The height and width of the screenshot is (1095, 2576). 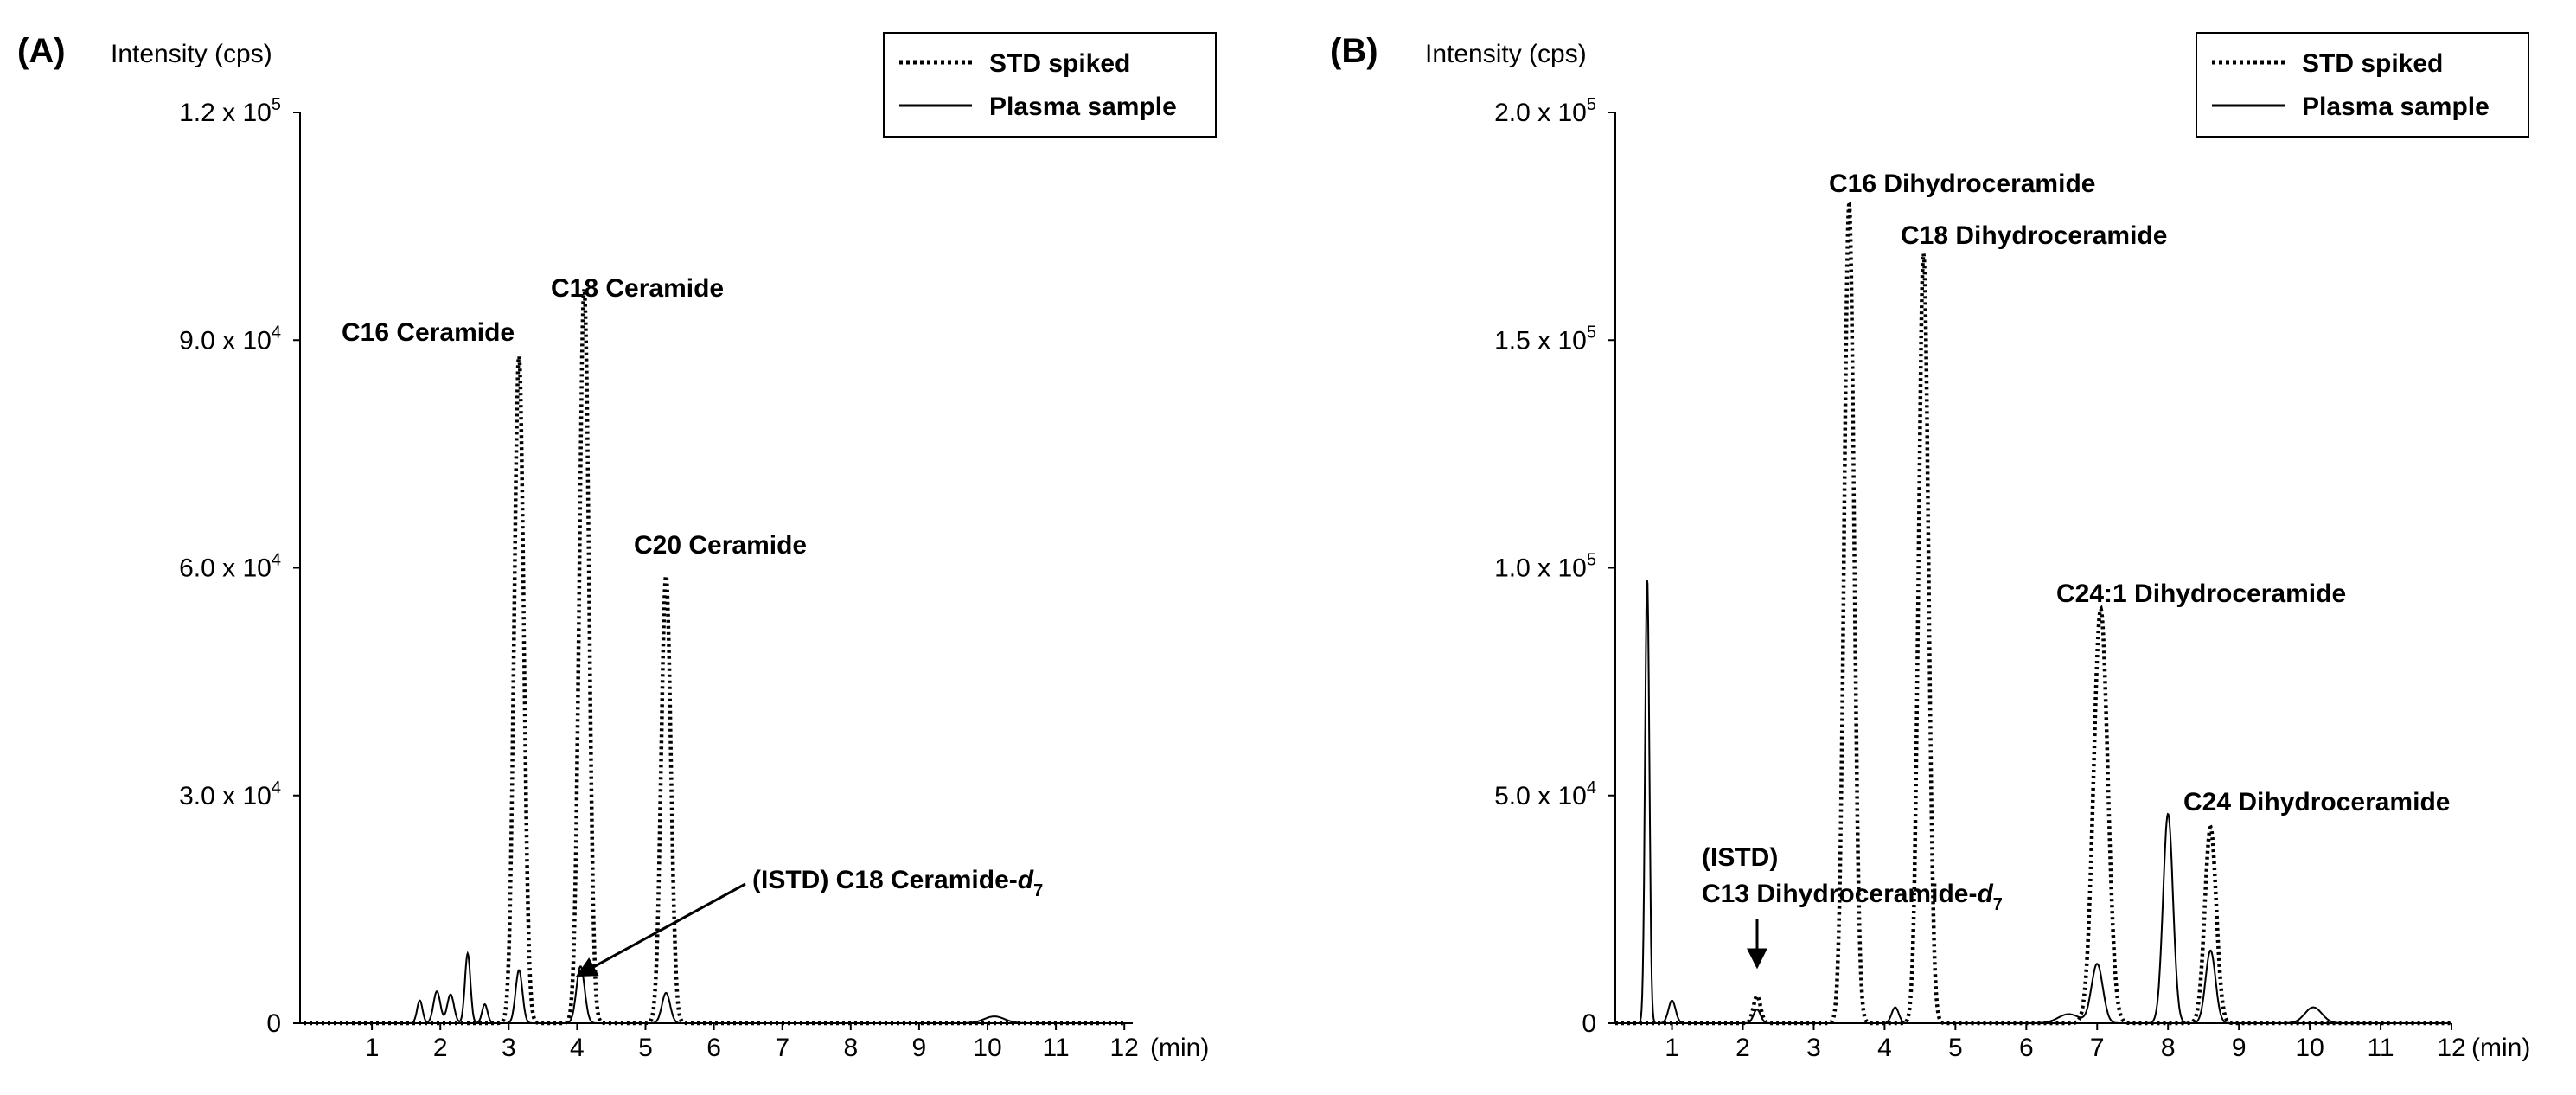 I want to click on annotation-c20-ceramide: C20 Ceramide, so click(x=721, y=545).